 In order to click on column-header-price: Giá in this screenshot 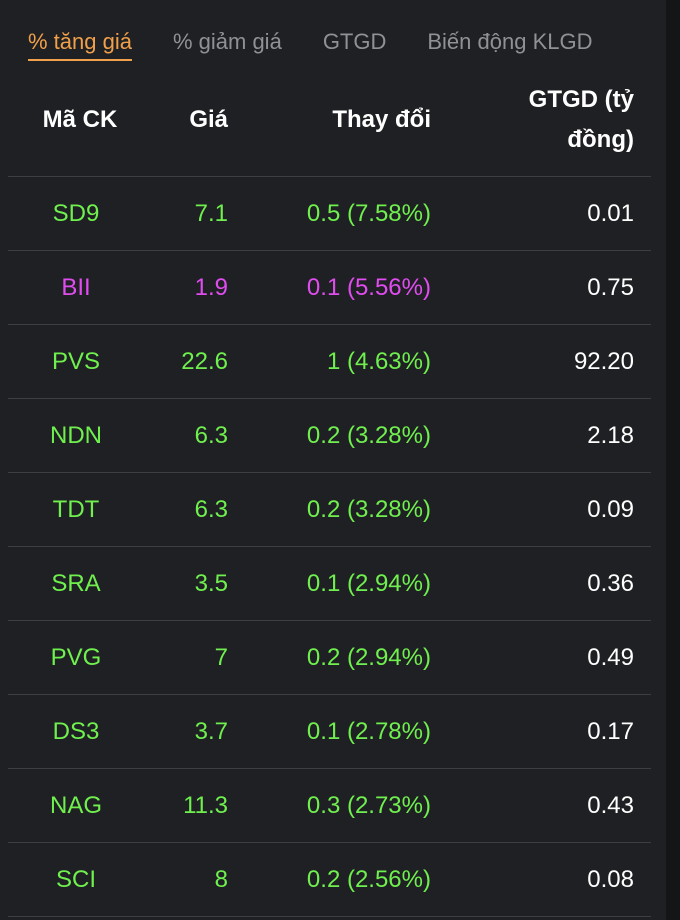, I will do `click(208, 119)`.